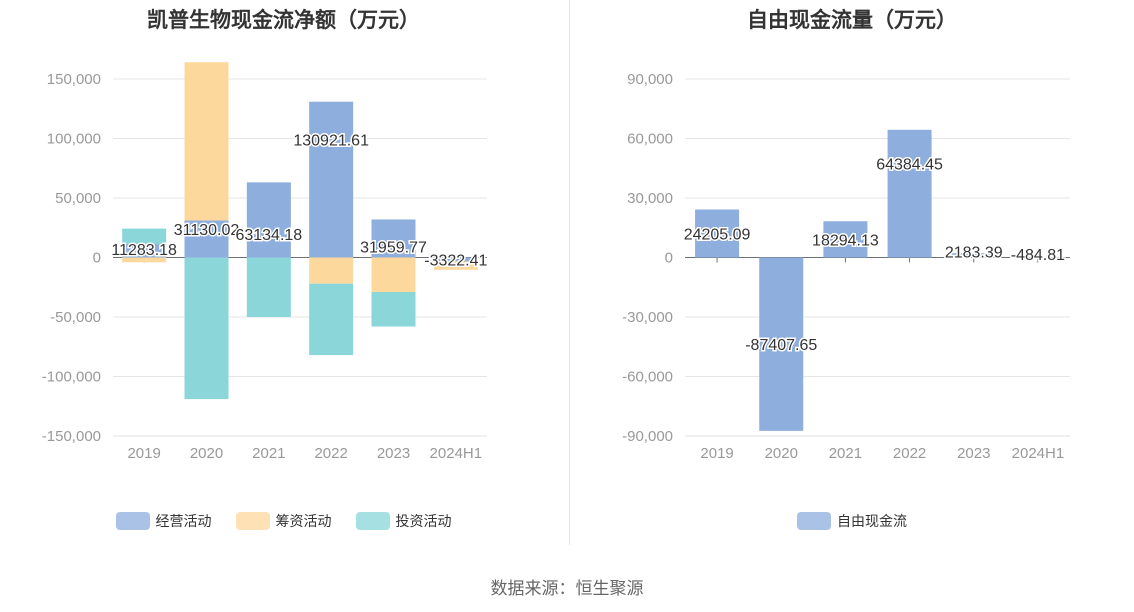  Describe the element at coordinates (647, 317) in the screenshot. I see `y-tick-label: -30,000` at that location.